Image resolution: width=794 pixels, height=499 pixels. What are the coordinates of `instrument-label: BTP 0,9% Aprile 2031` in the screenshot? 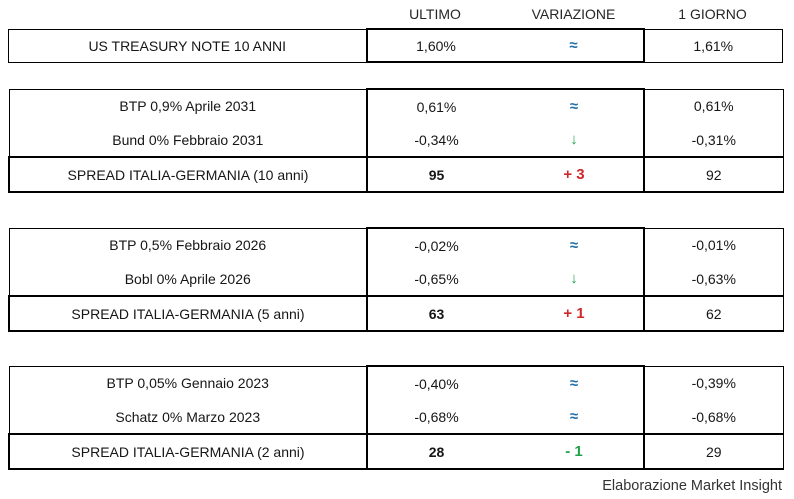 It's located at (187, 105).